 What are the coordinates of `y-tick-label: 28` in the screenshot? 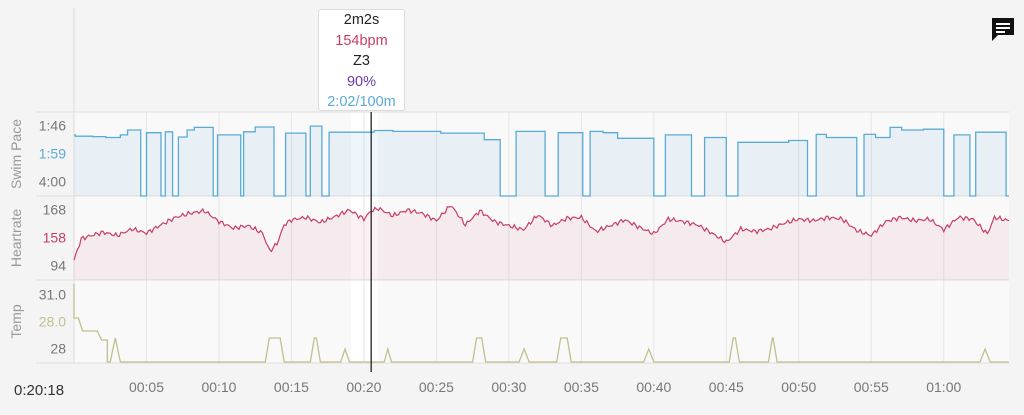 It's located at (58, 349).